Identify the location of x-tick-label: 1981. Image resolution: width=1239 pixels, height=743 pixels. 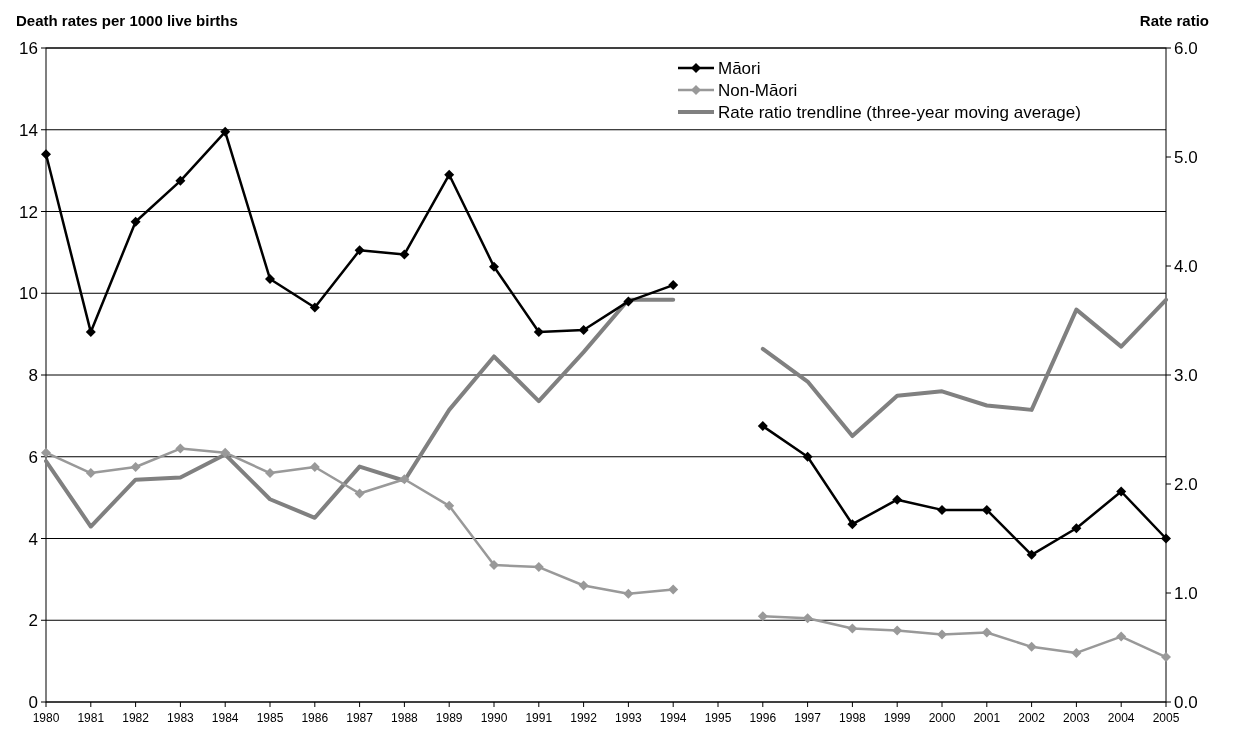
(91, 718).